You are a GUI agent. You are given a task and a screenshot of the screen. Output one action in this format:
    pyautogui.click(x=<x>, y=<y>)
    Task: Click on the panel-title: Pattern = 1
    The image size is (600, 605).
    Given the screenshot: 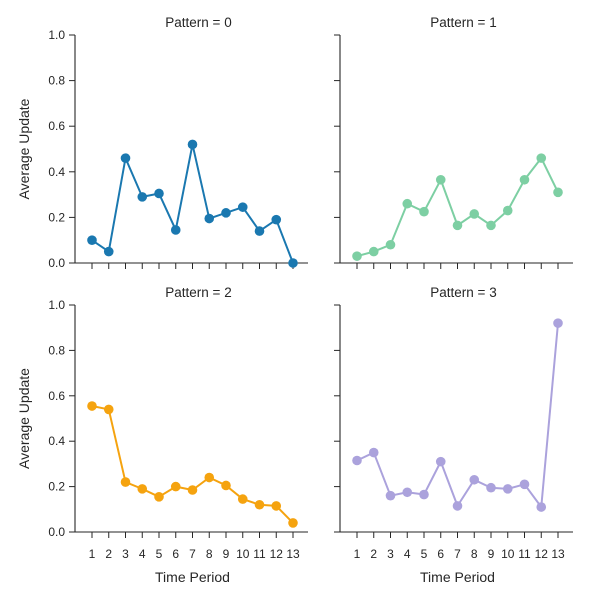 What is the action you would take?
    pyautogui.click(x=463, y=22)
    